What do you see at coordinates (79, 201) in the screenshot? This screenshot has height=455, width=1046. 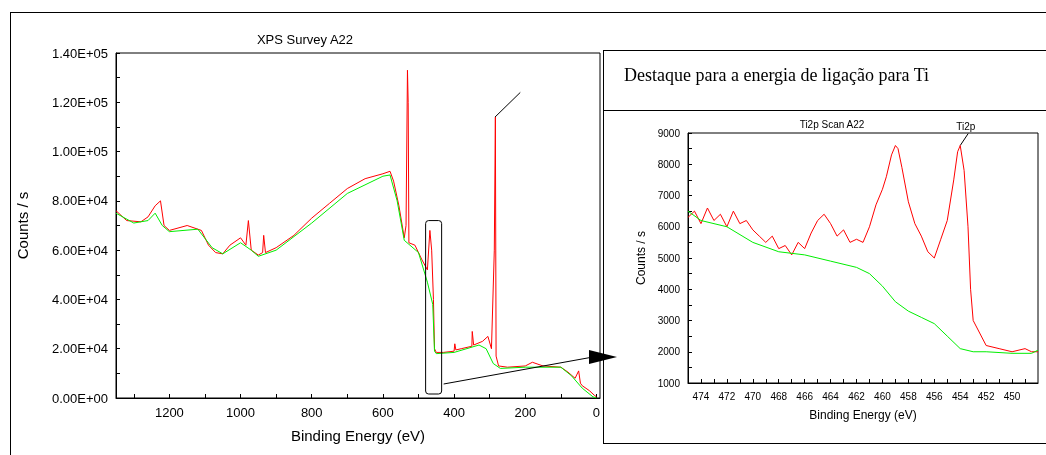 I see `y-tick-label: 8.00E+04` at bounding box center [79, 201].